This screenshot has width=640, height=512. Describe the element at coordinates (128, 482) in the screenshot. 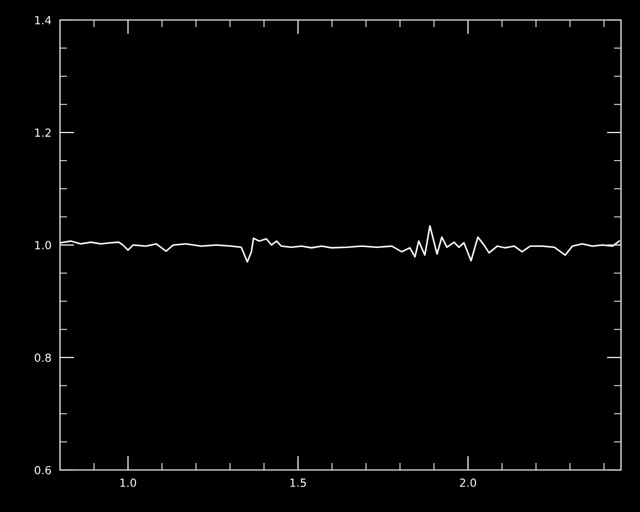

I see `x-tick-label: 1.0` at that location.